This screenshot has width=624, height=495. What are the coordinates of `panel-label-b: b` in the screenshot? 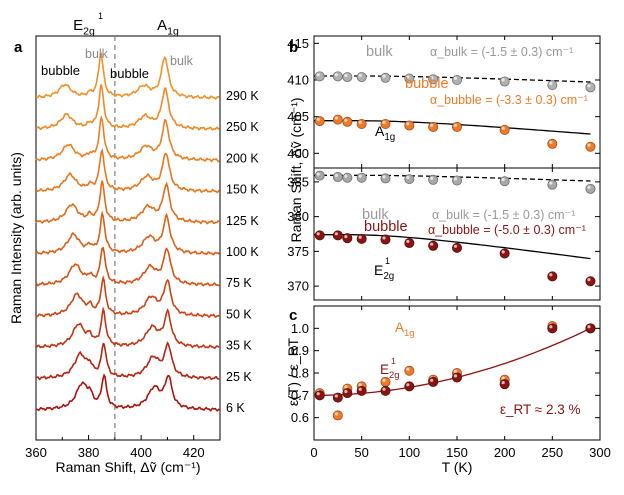 It's located at (293, 47).